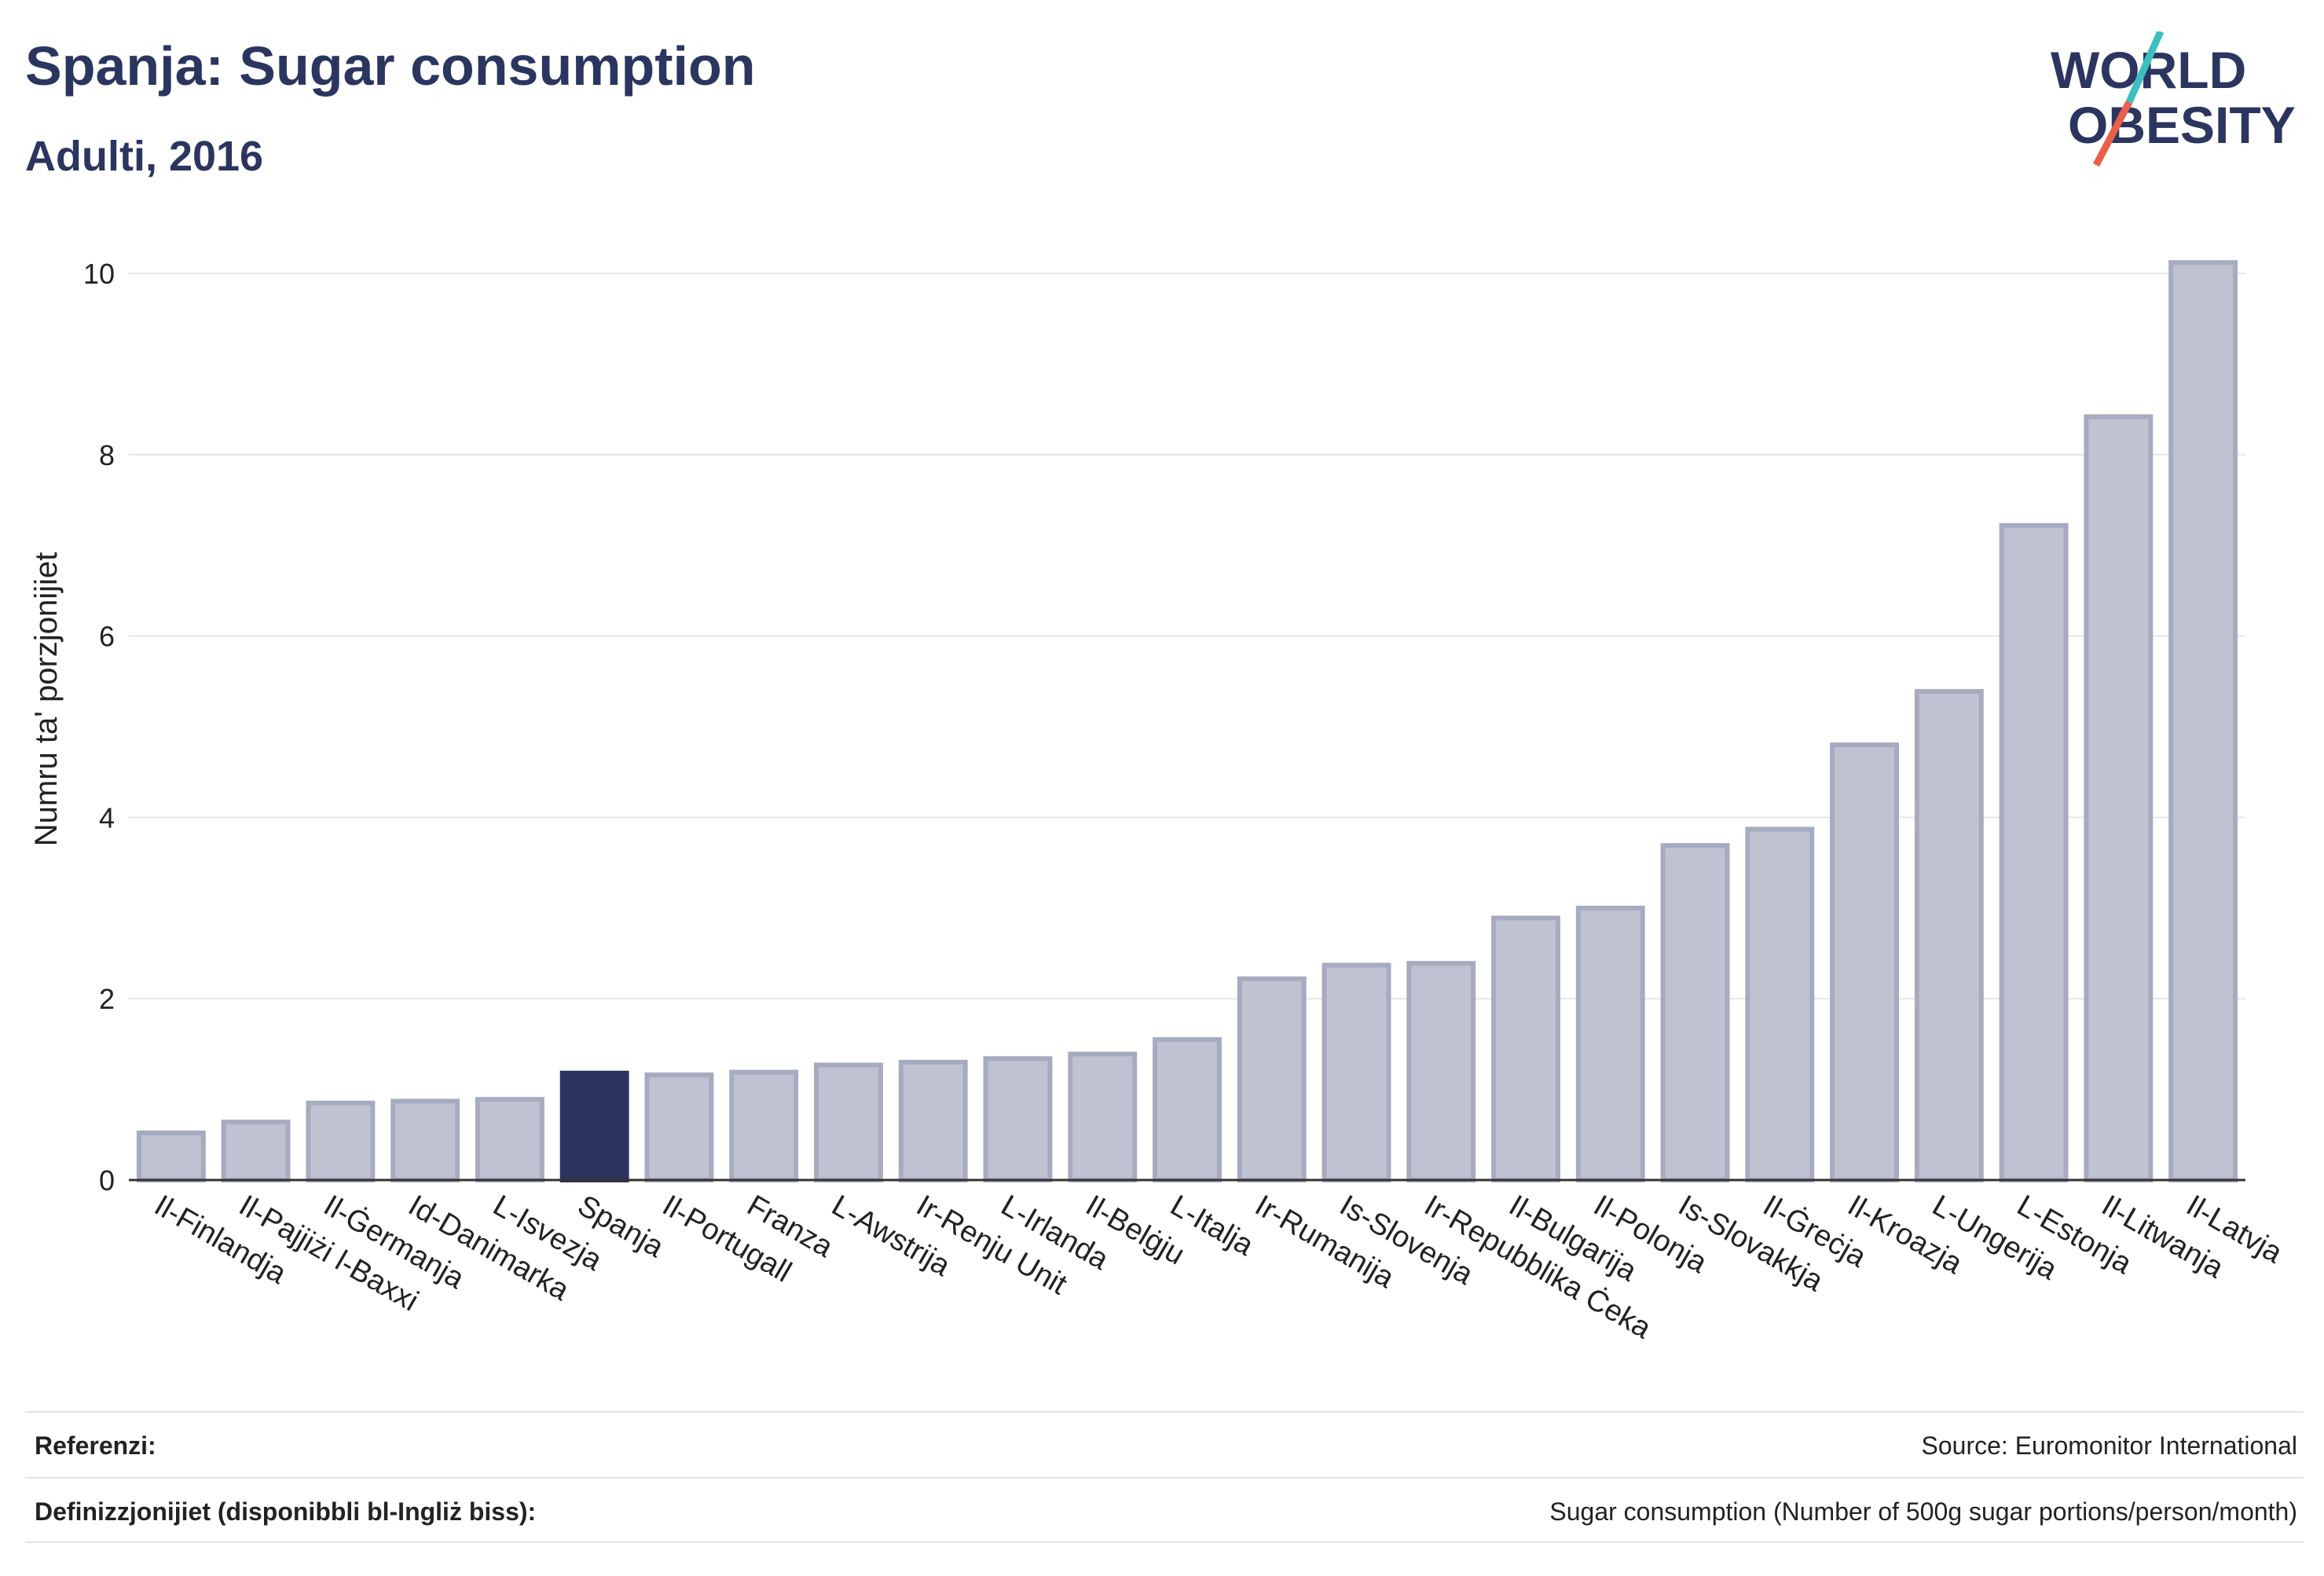 Image resolution: width=2324 pixels, height=1576 pixels. What do you see at coordinates (107, 455) in the screenshot?
I see `y-tick-label: 8` at bounding box center [107, 455].